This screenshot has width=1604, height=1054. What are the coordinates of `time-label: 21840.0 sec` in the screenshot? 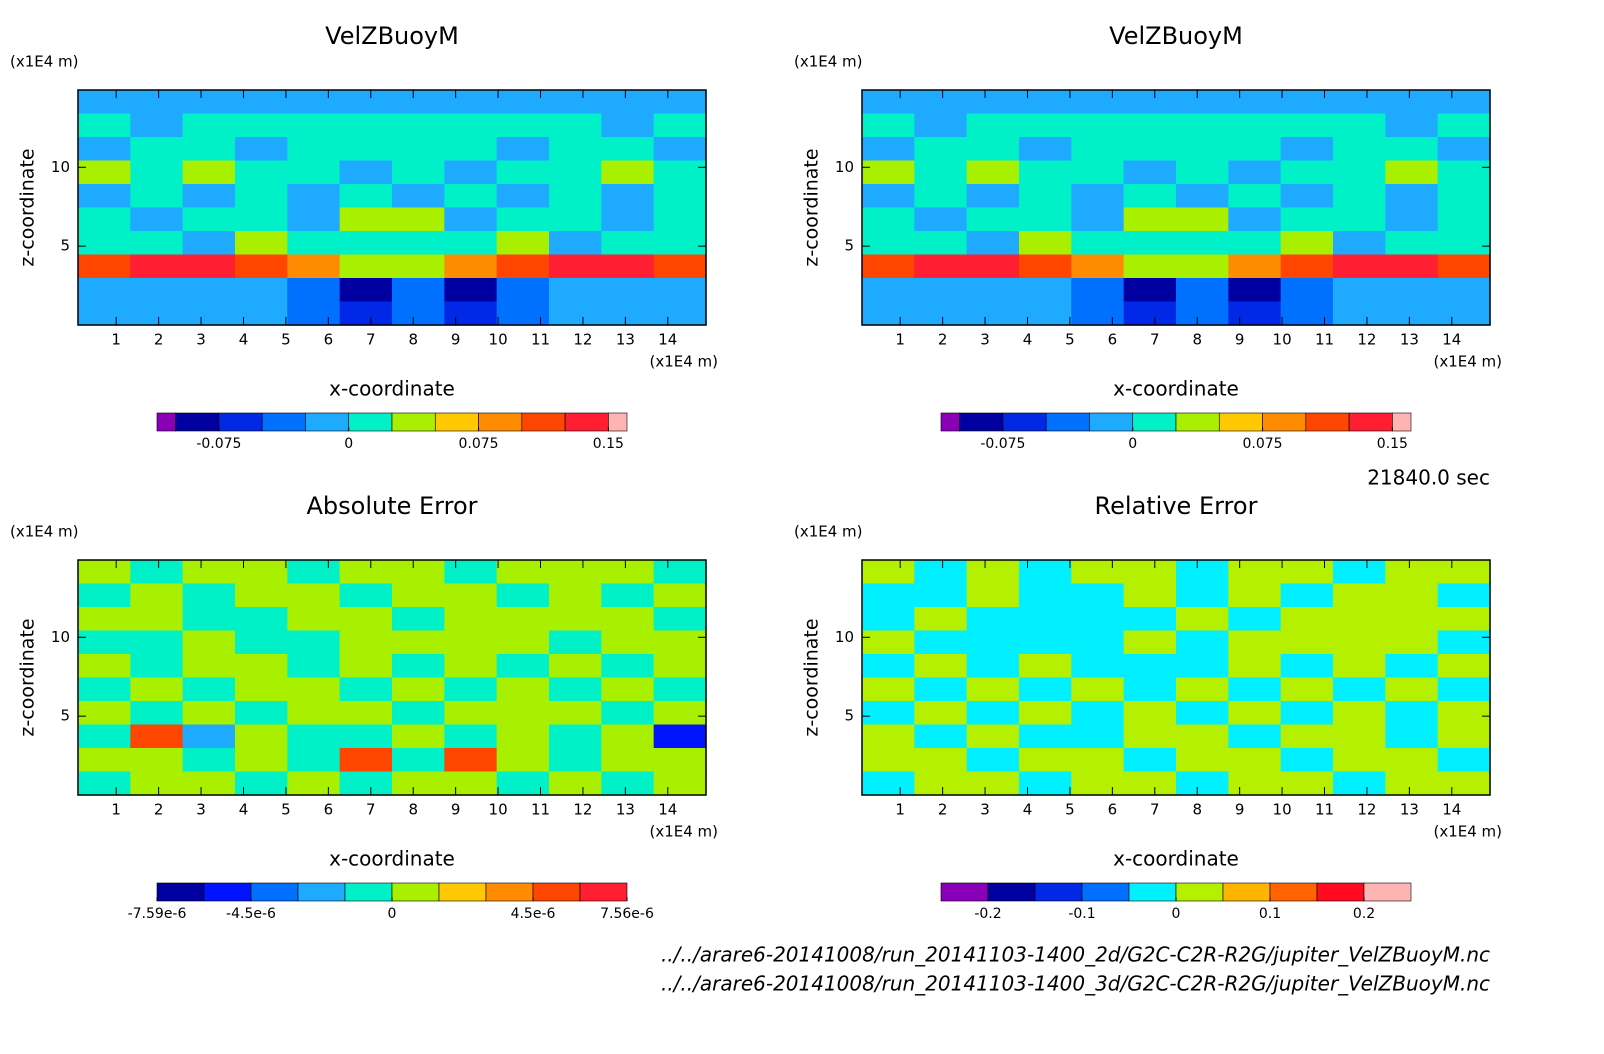 It's located at (1428, 478).